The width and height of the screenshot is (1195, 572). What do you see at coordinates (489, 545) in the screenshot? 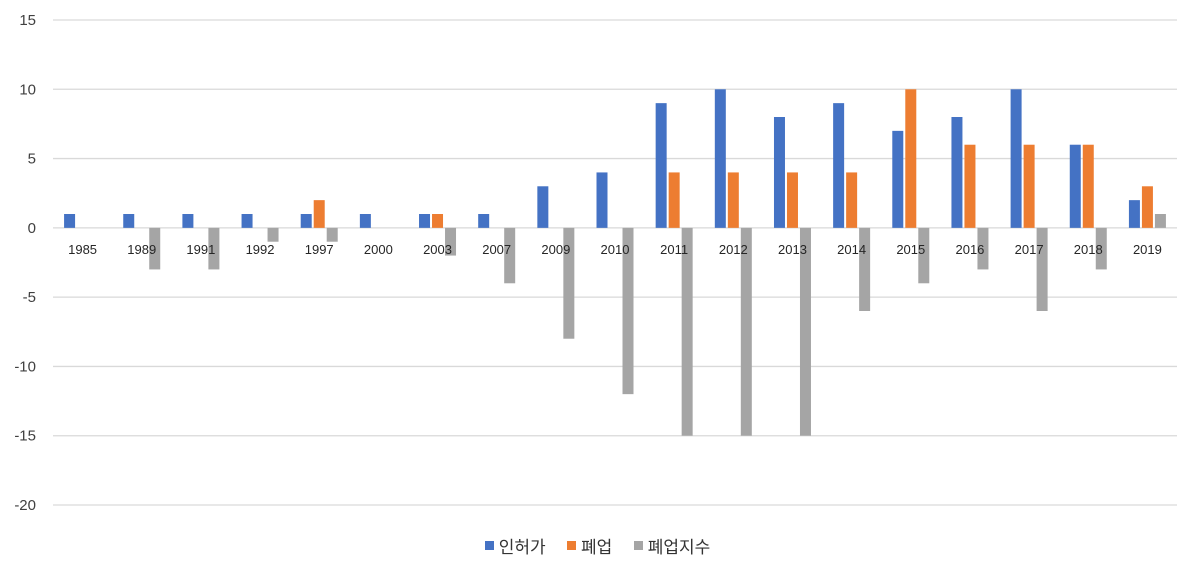
I see `legend-swatch-permits` at bounding box center [489, 545].